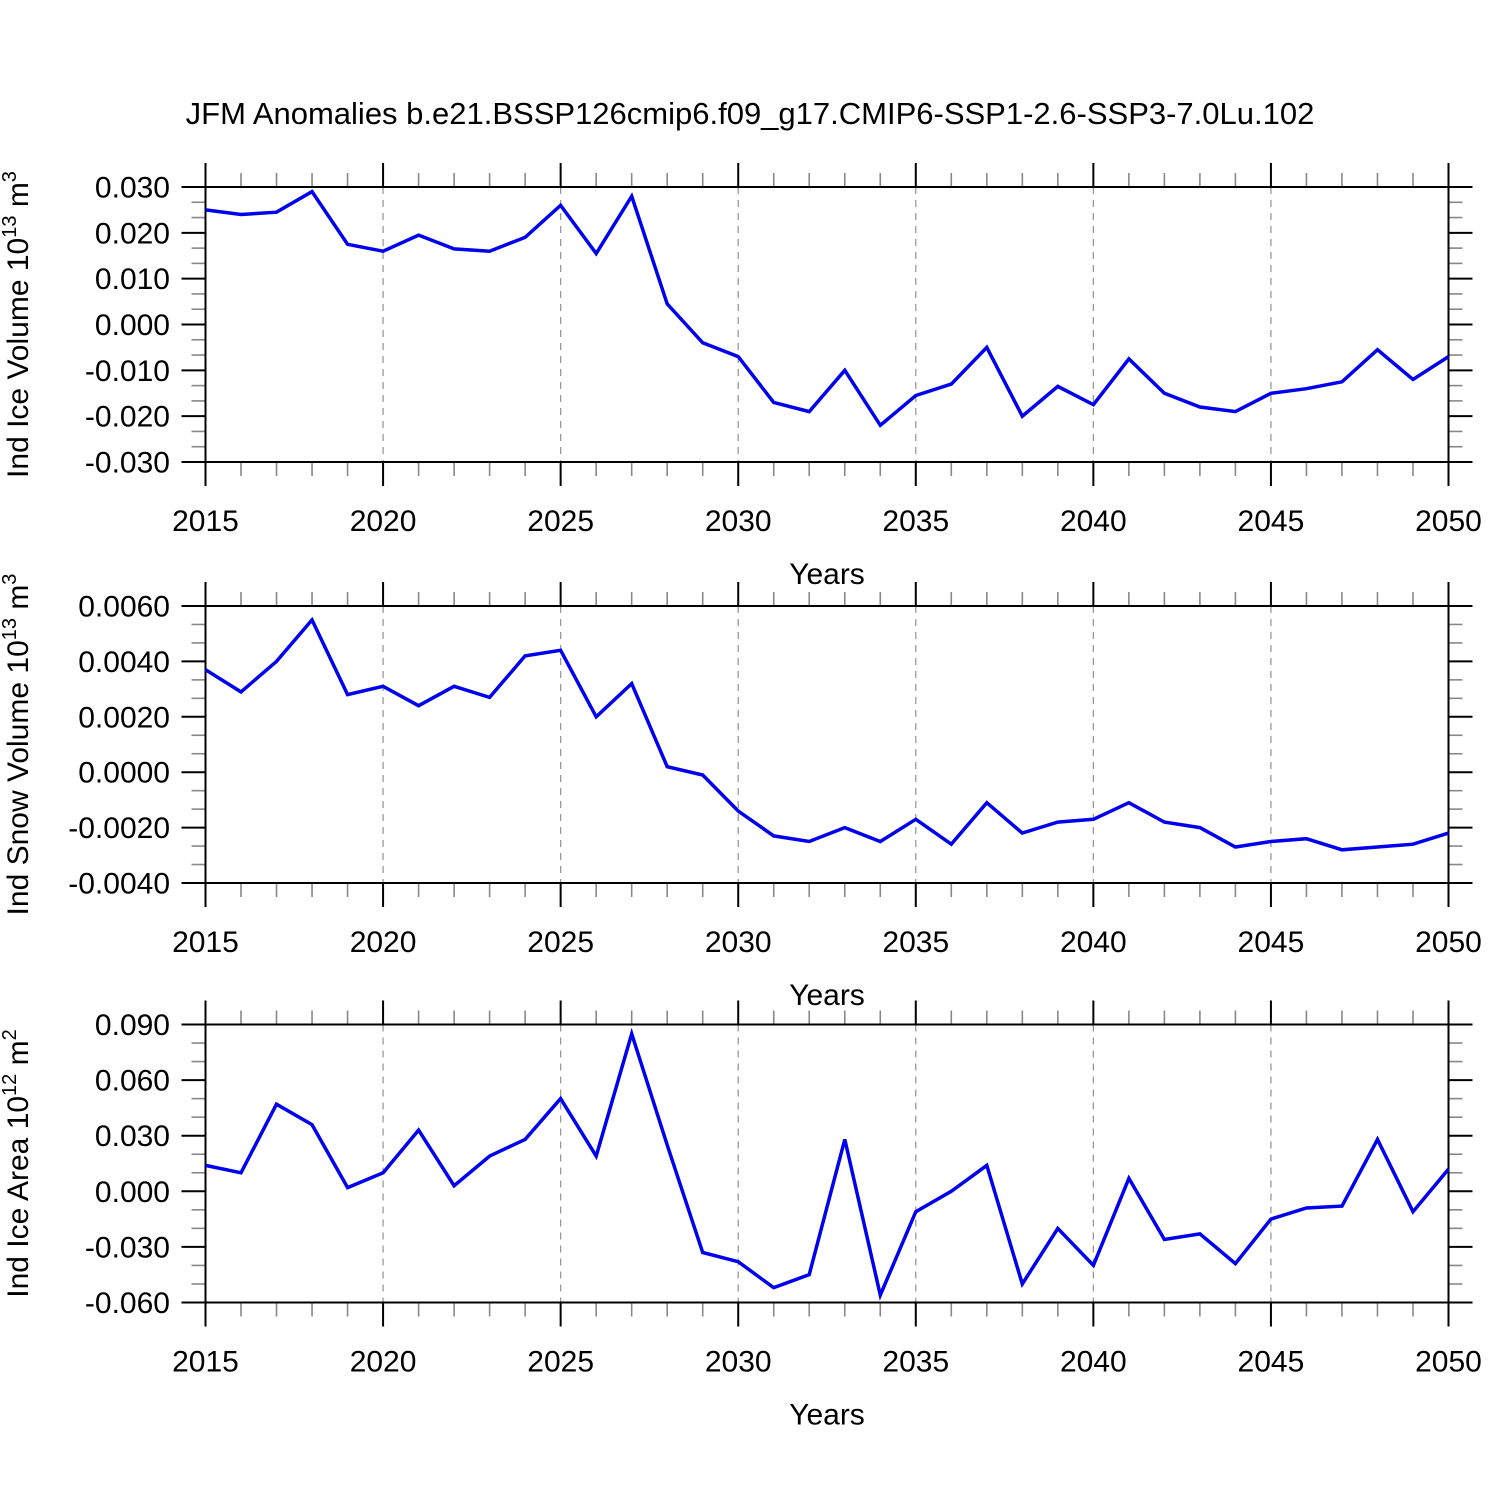  What do you see at coordinates (132, 1081) in the screenshot?
I see `y-tick-label: 0.060` at bounding box center [132, 1081].